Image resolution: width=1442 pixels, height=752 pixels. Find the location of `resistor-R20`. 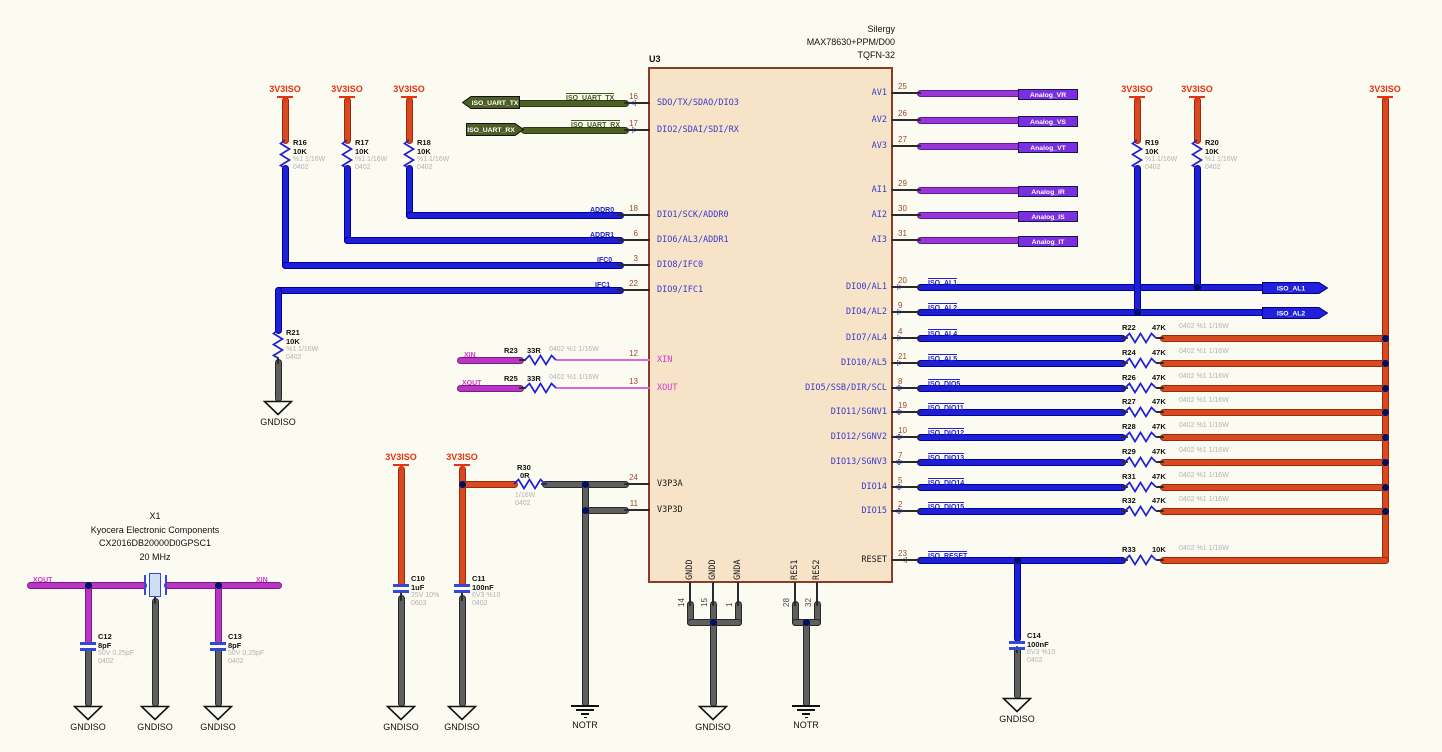

resistor-R20 is located at coordinates (1197, 156).